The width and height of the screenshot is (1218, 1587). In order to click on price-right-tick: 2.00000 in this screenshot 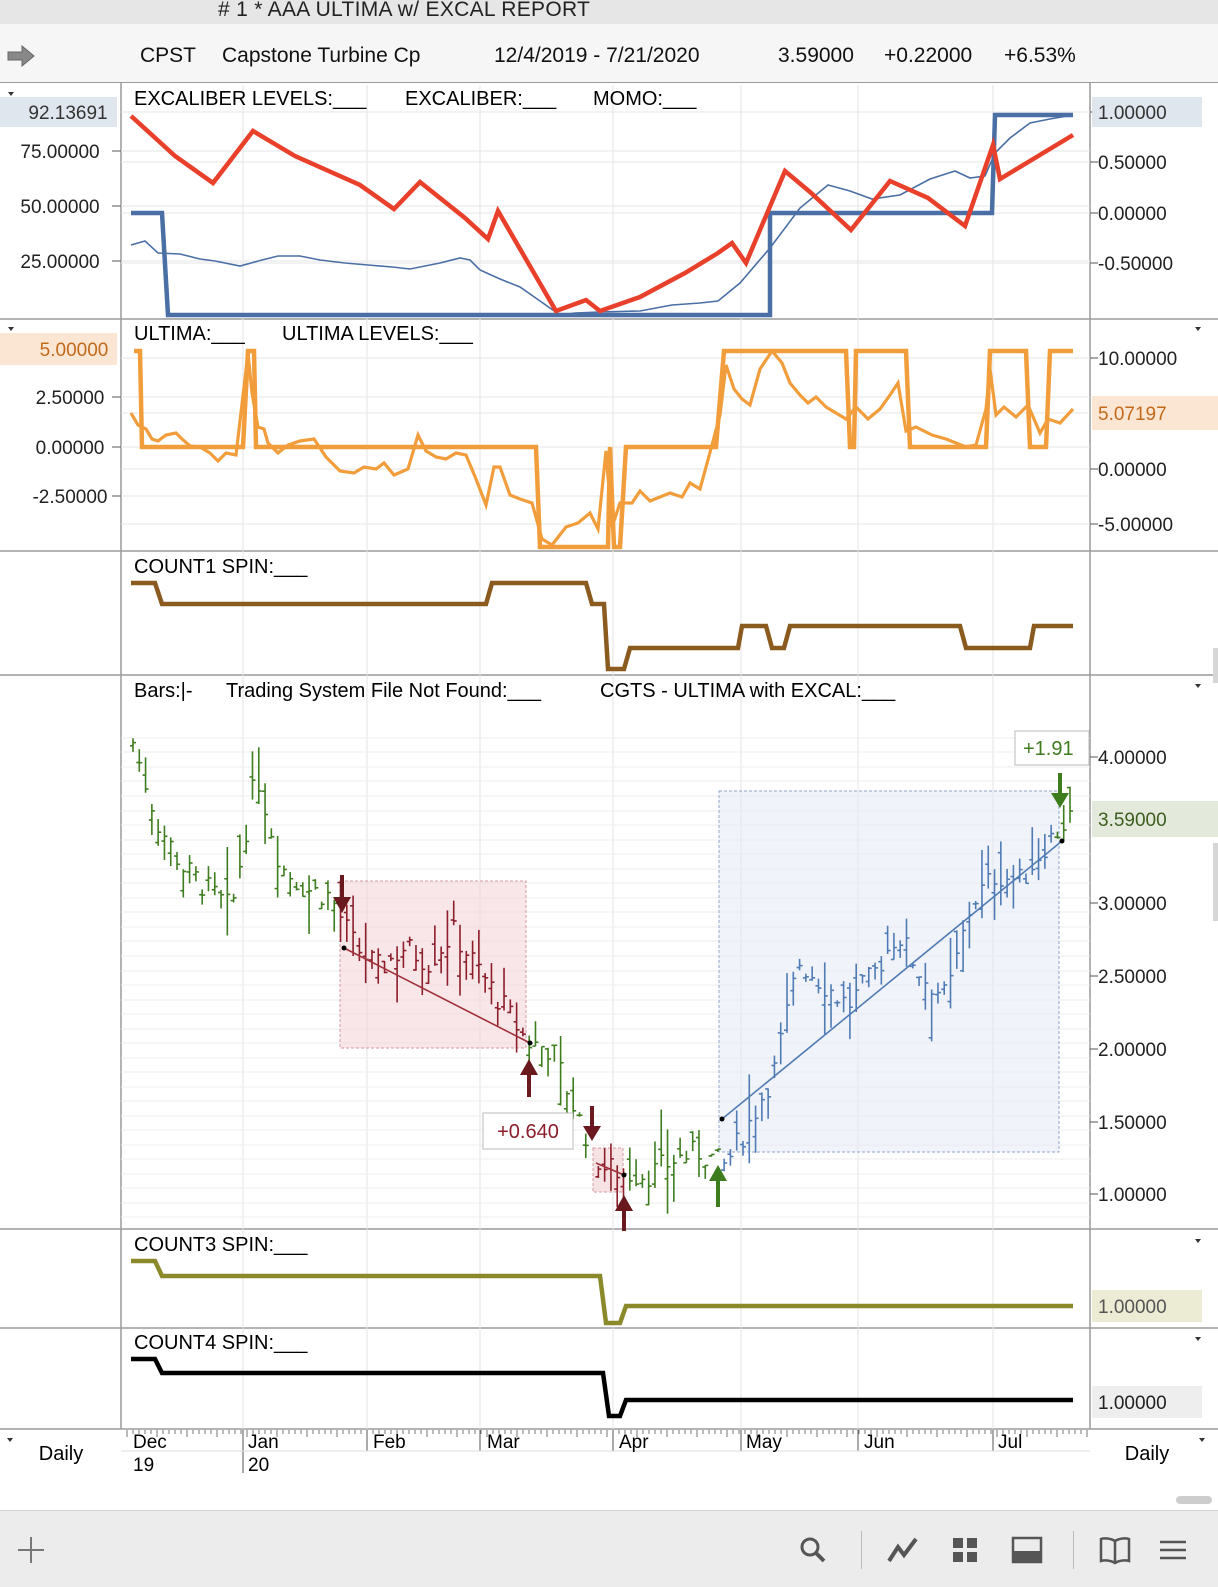, I will do `click(1132, 1050)`.